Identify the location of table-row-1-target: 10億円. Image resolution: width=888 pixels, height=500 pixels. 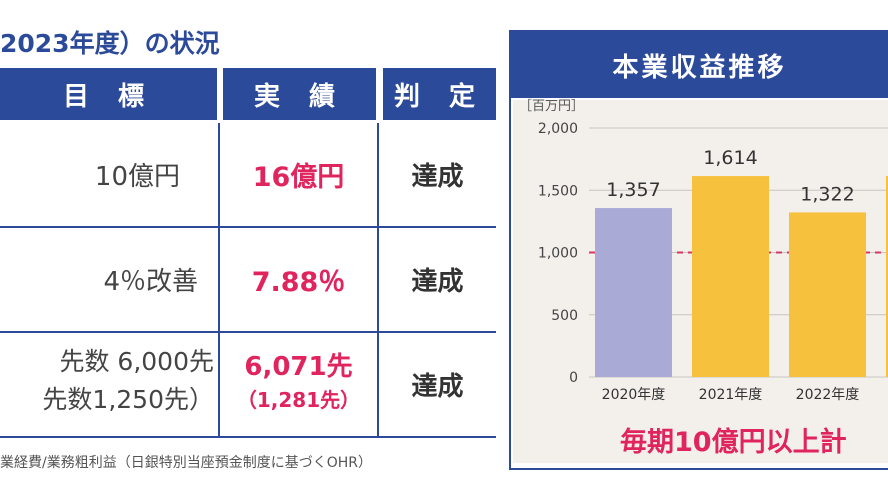
(137, 177).